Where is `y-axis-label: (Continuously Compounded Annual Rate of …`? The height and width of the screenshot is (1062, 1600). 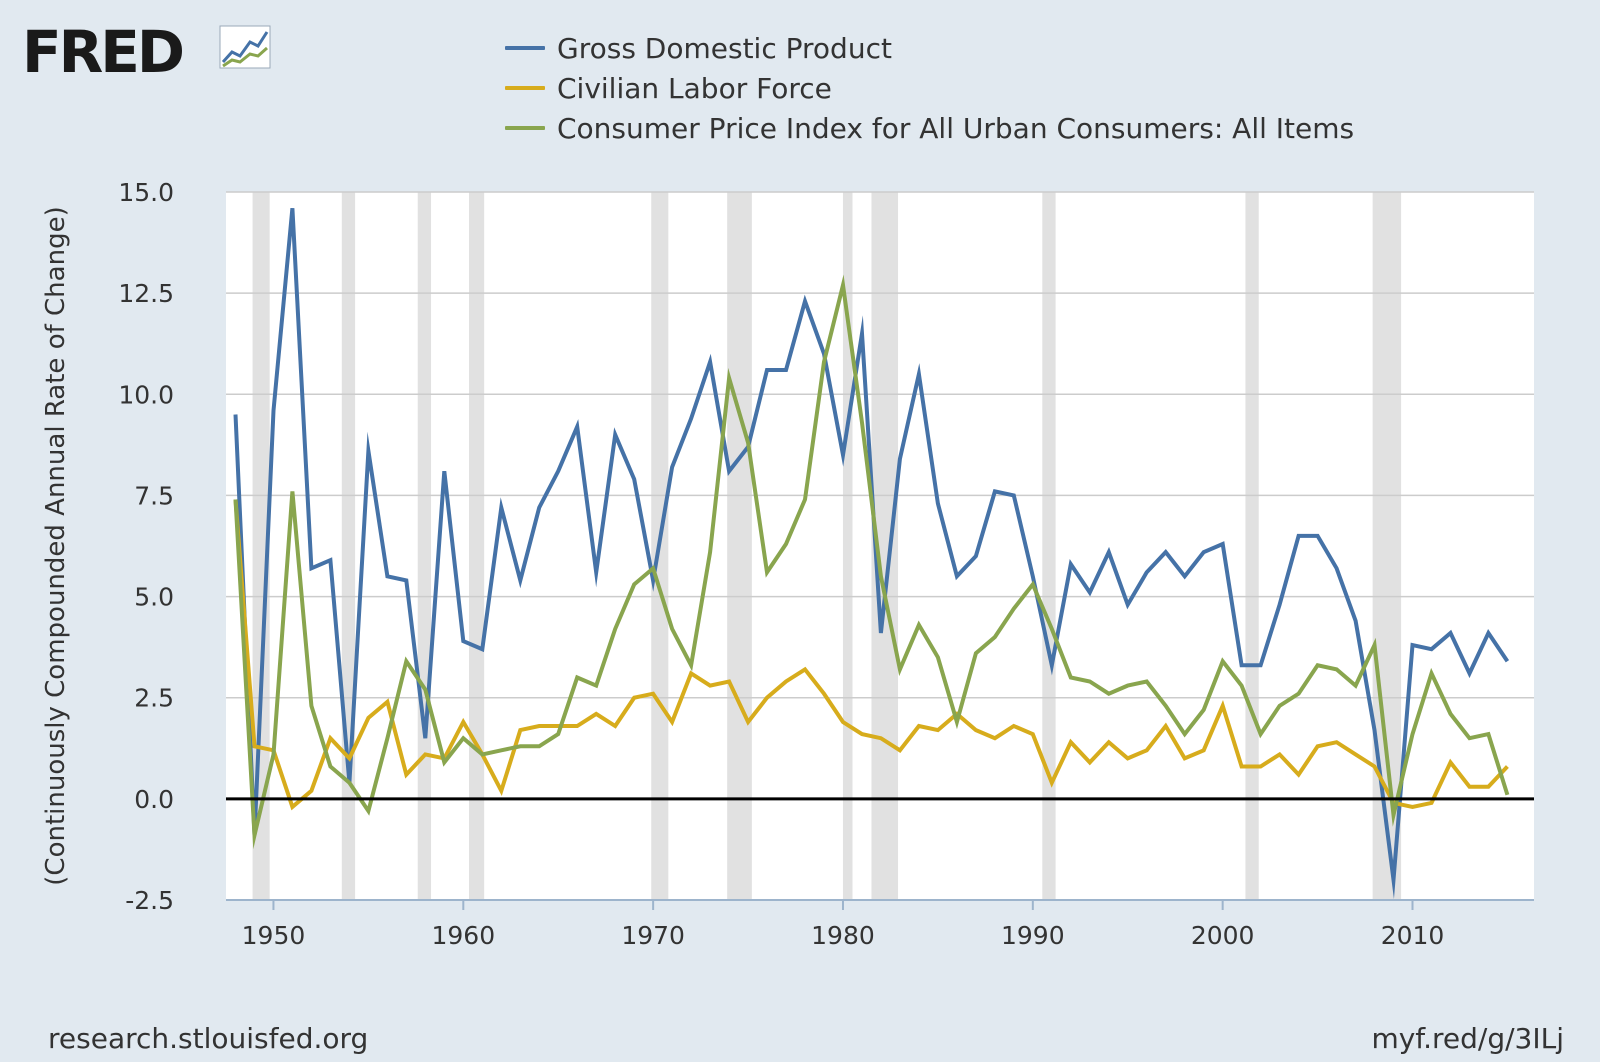
y-axis-label: (Continuously Compounded Annual Rate of … is located at coordinates (56, 545).